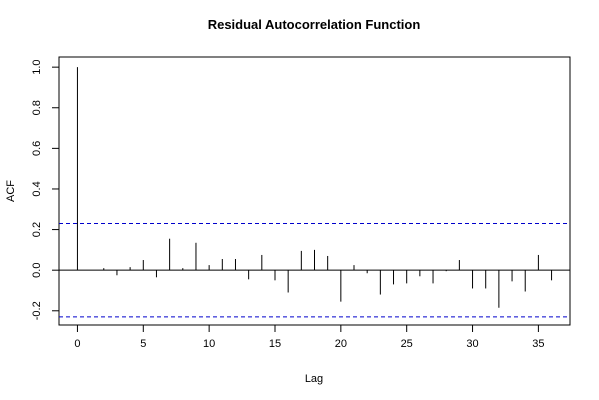  I want to click on chart-title: Residual Autocorrelation Function, so click(314, 24).